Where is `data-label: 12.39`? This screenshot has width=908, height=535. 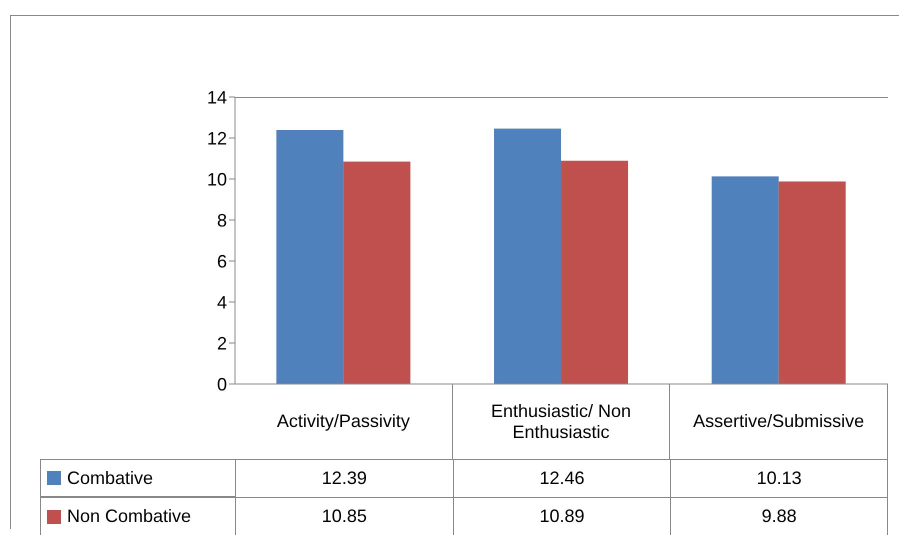 data-label: 12.39 is located at coordinates (344, 478).